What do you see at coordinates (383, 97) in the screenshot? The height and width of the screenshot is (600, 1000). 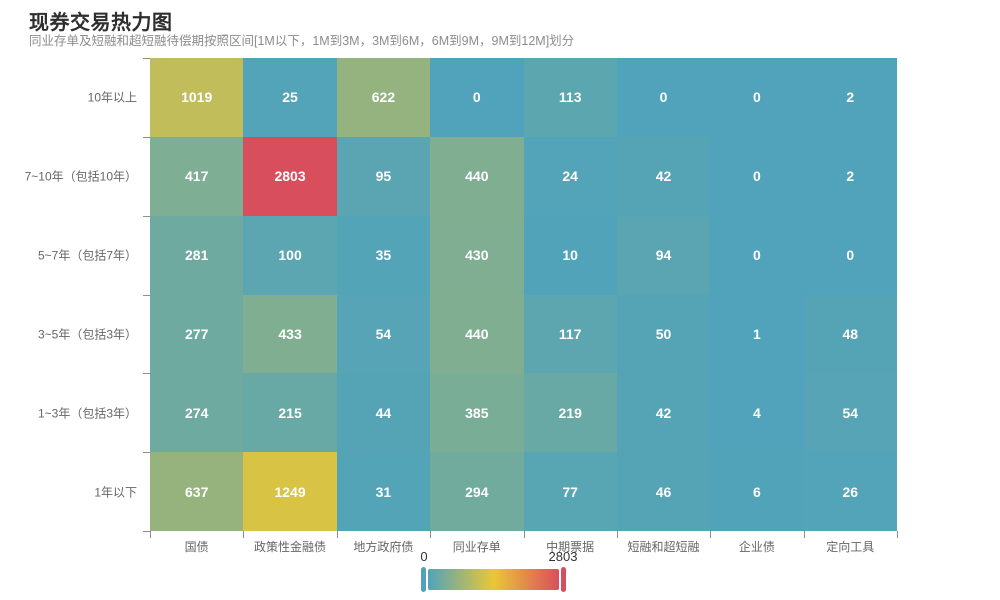 I see `heatmap-cell: 622` at bounding box center [383, 97].